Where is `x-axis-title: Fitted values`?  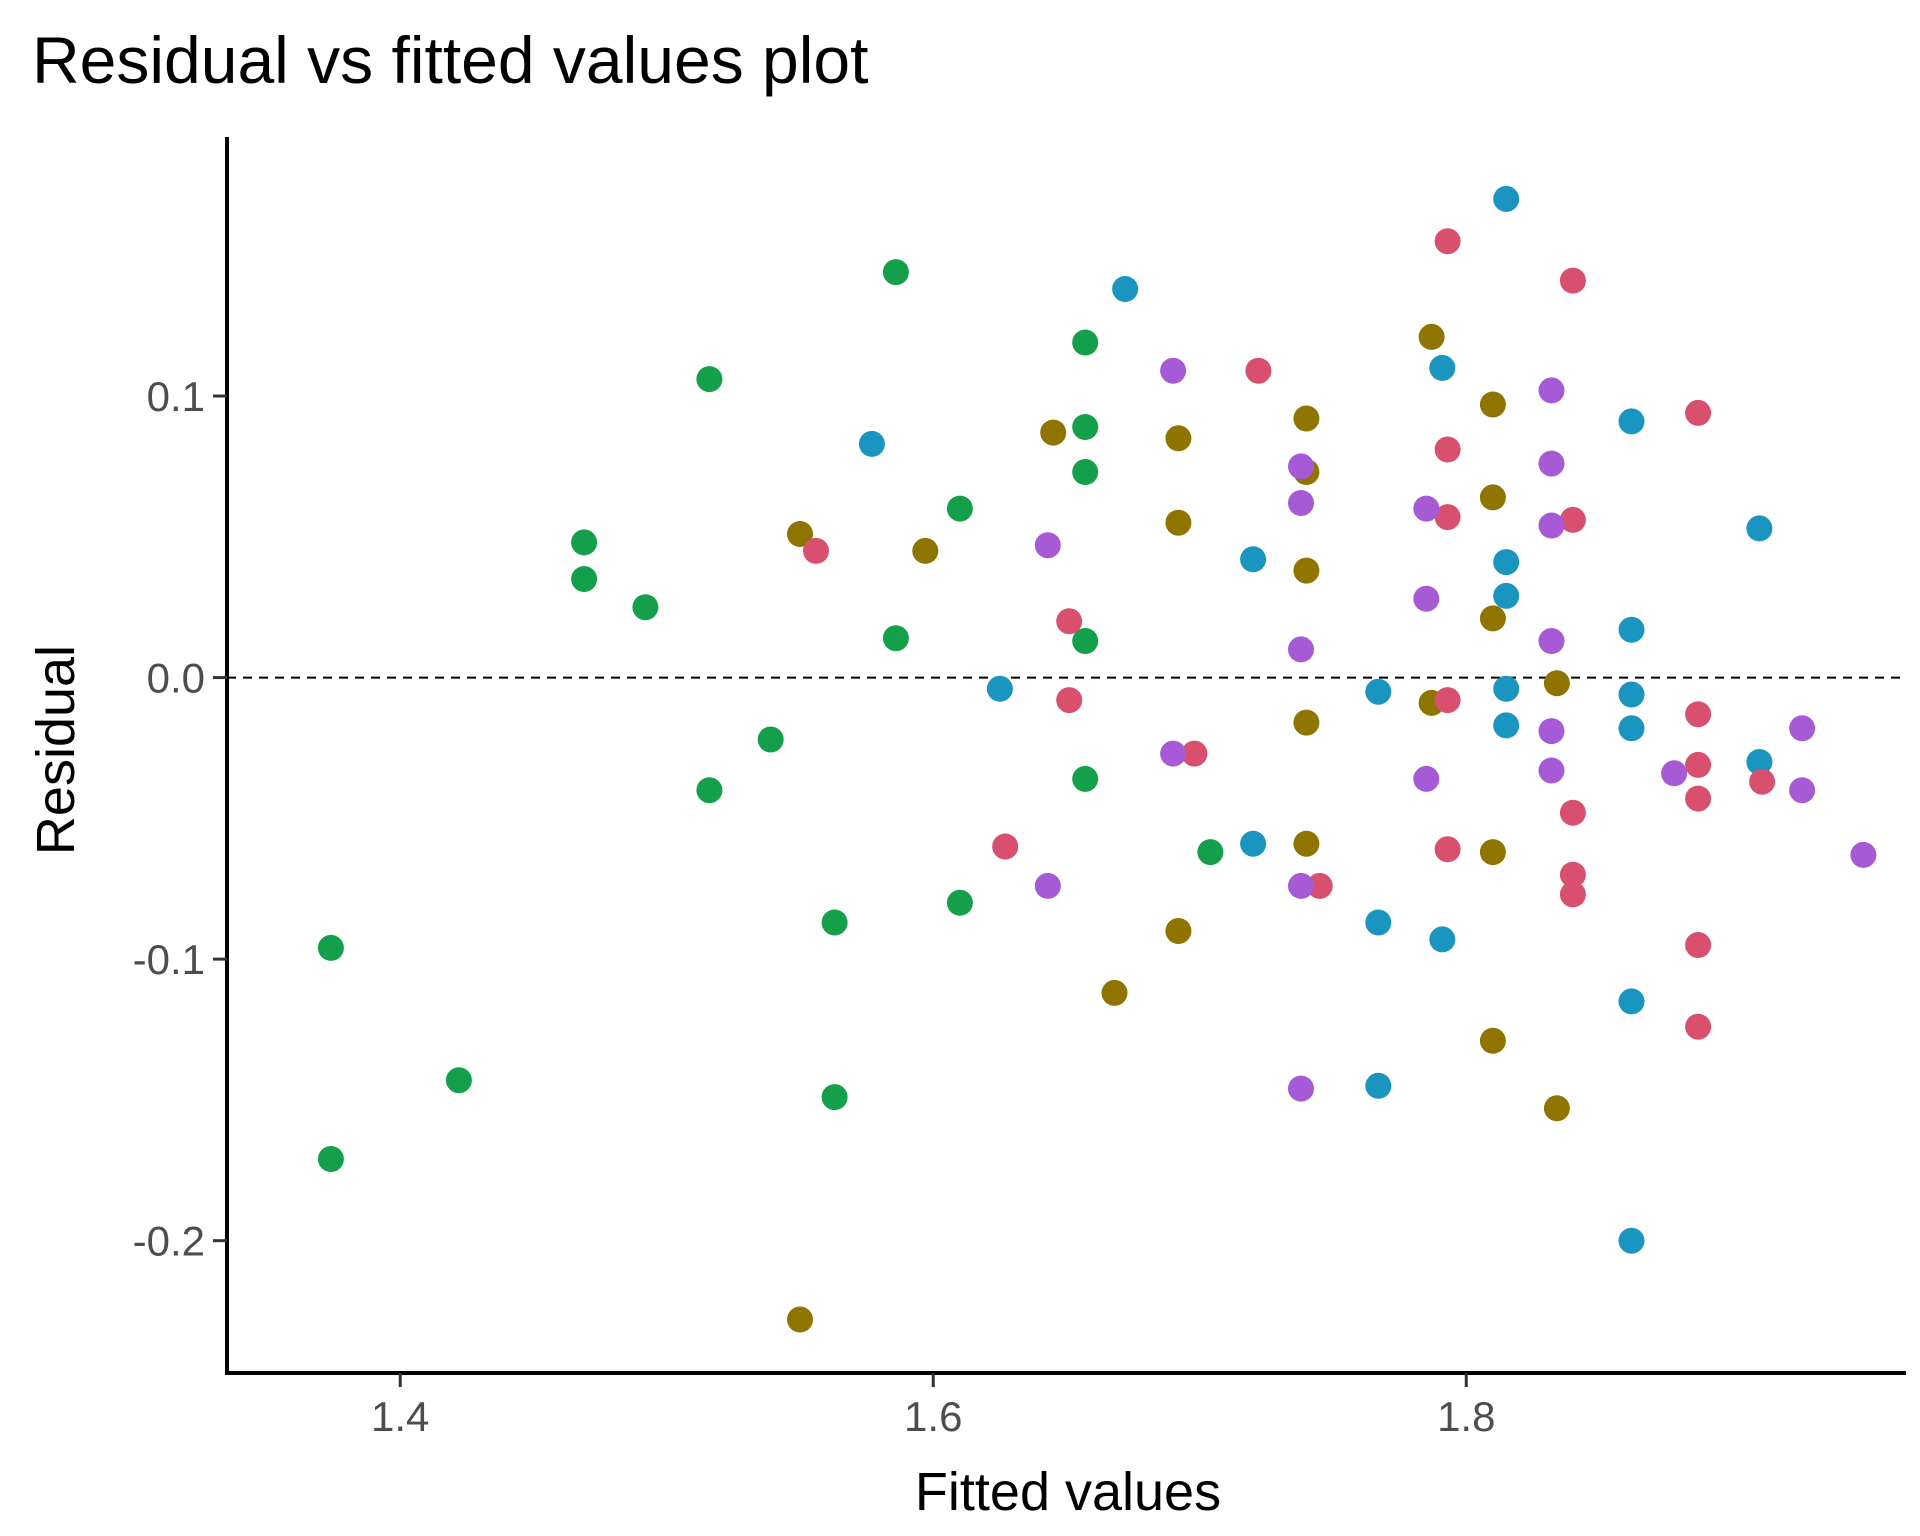 x-axis-title: Fitted values is located at coordinates (1068, 1492).